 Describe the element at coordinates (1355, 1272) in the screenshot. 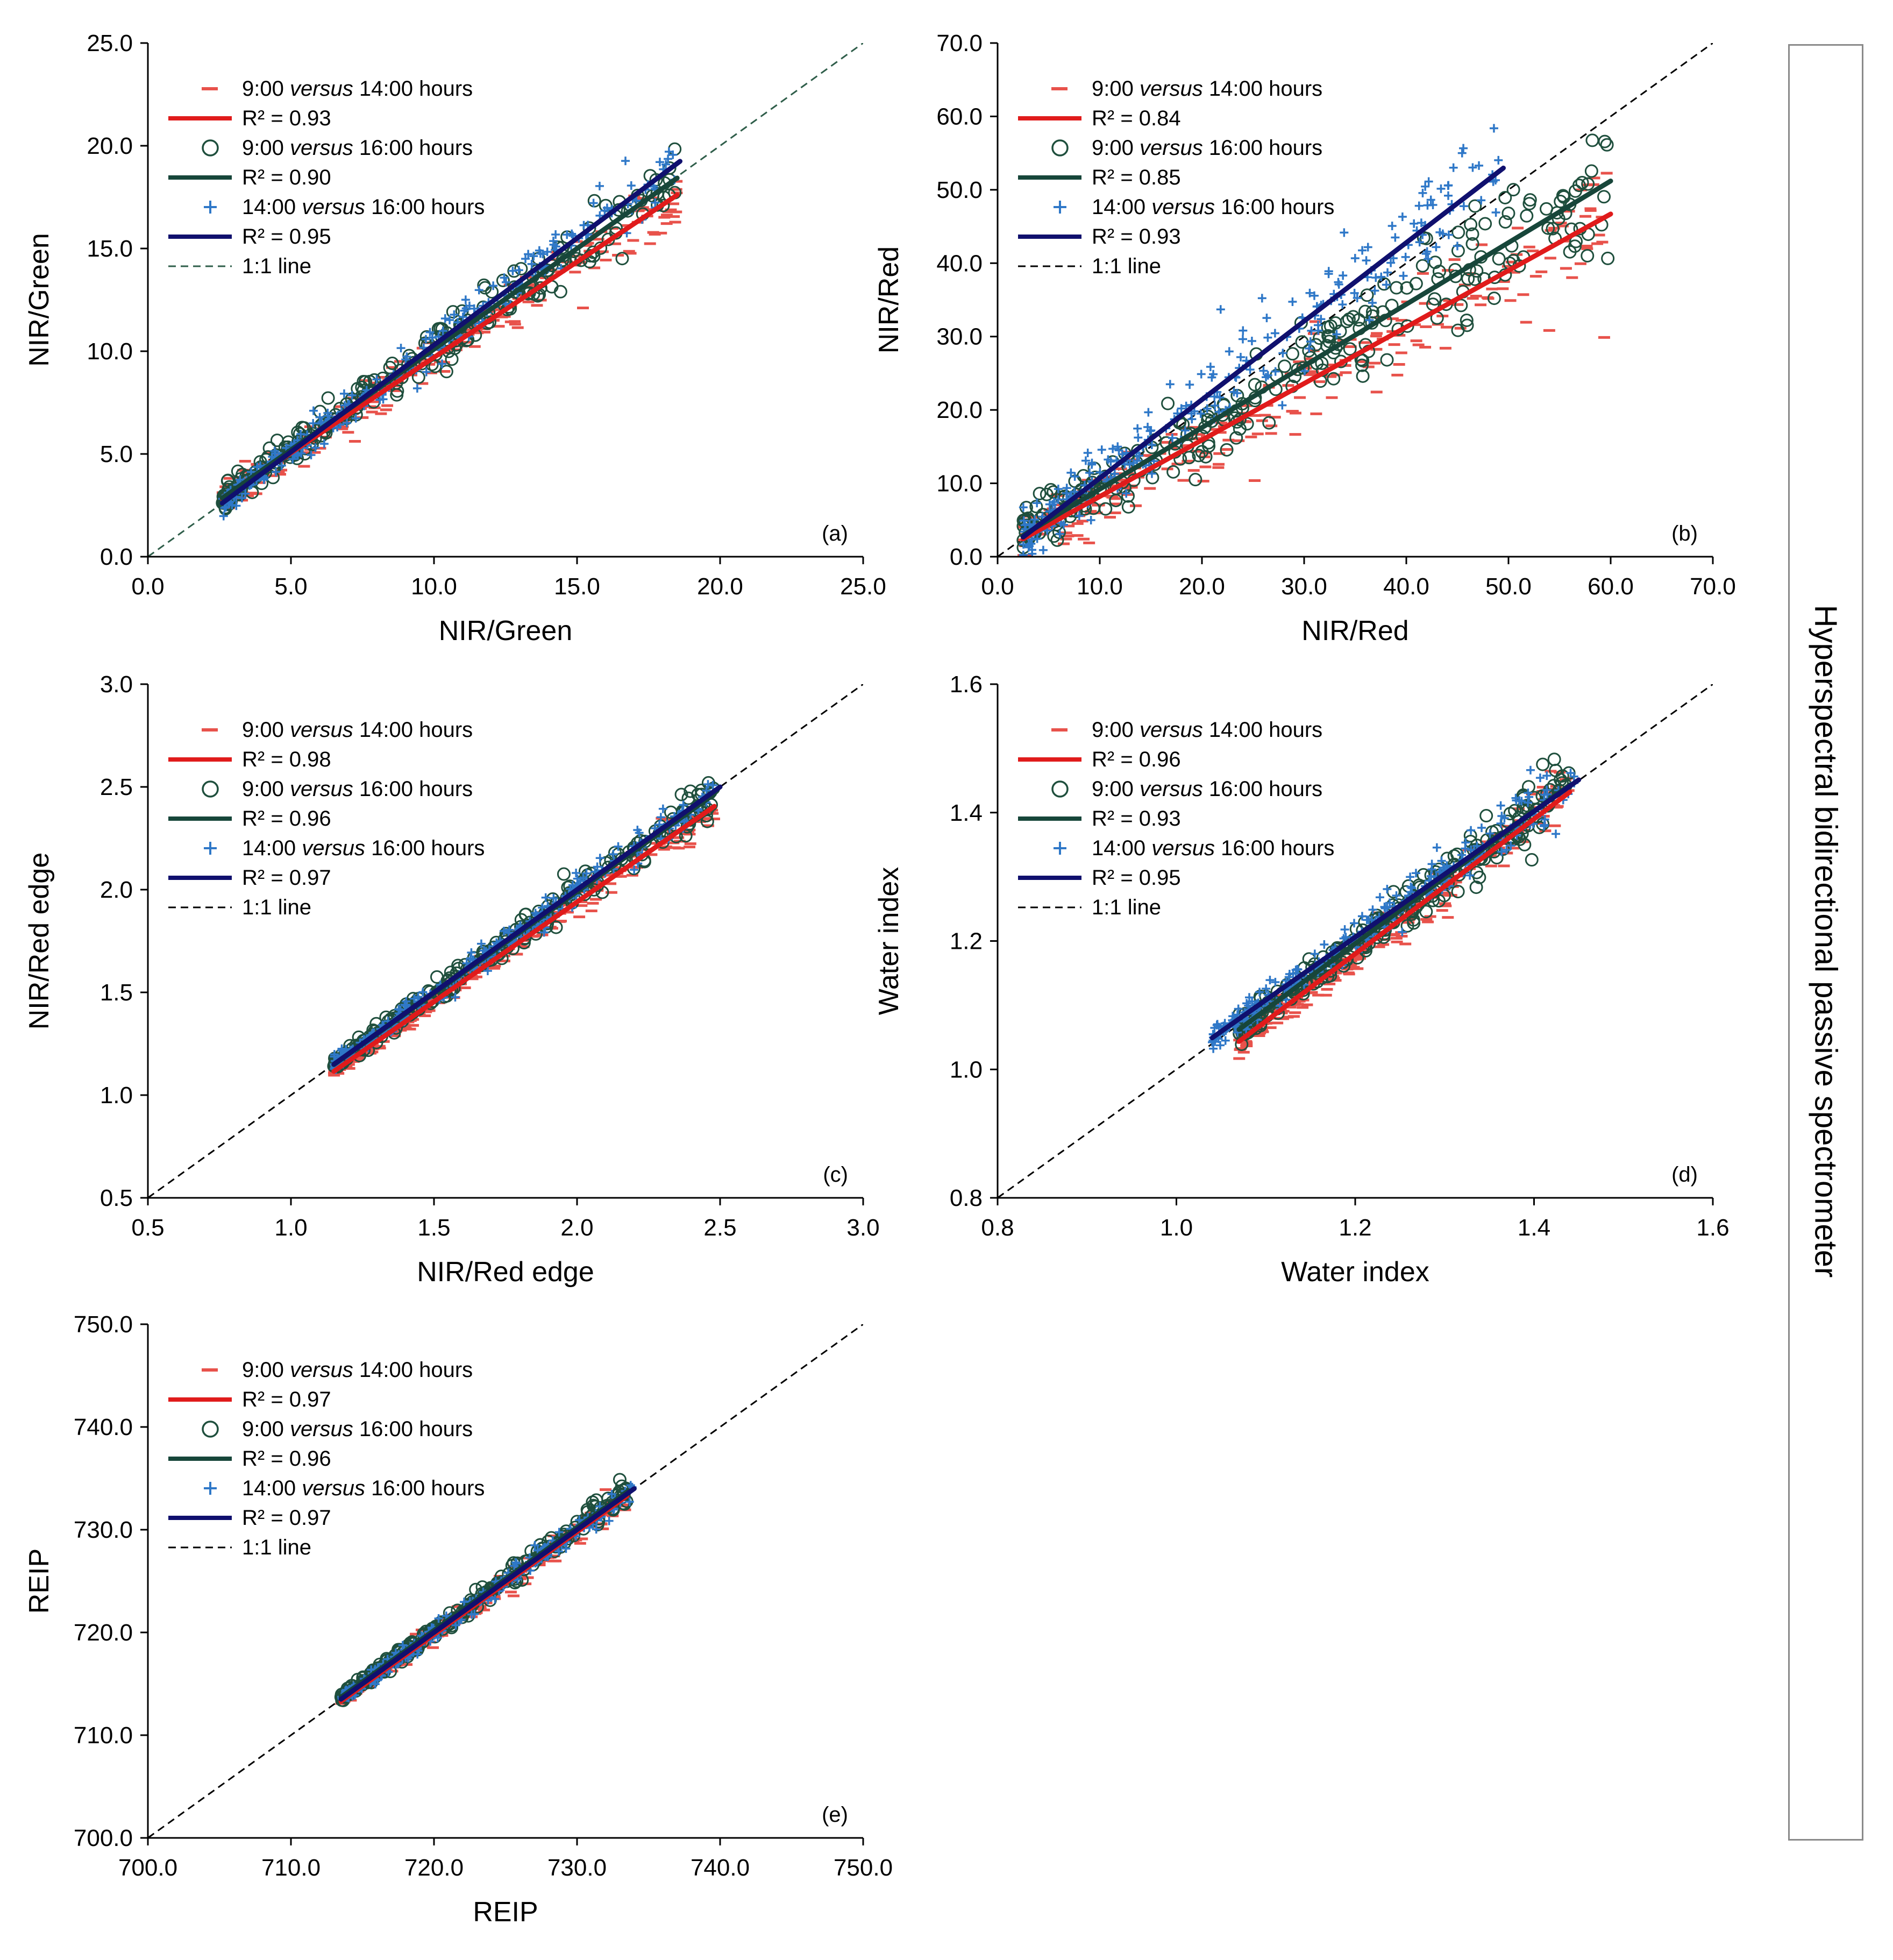

I see `x-axis-label: Water index` at that location.